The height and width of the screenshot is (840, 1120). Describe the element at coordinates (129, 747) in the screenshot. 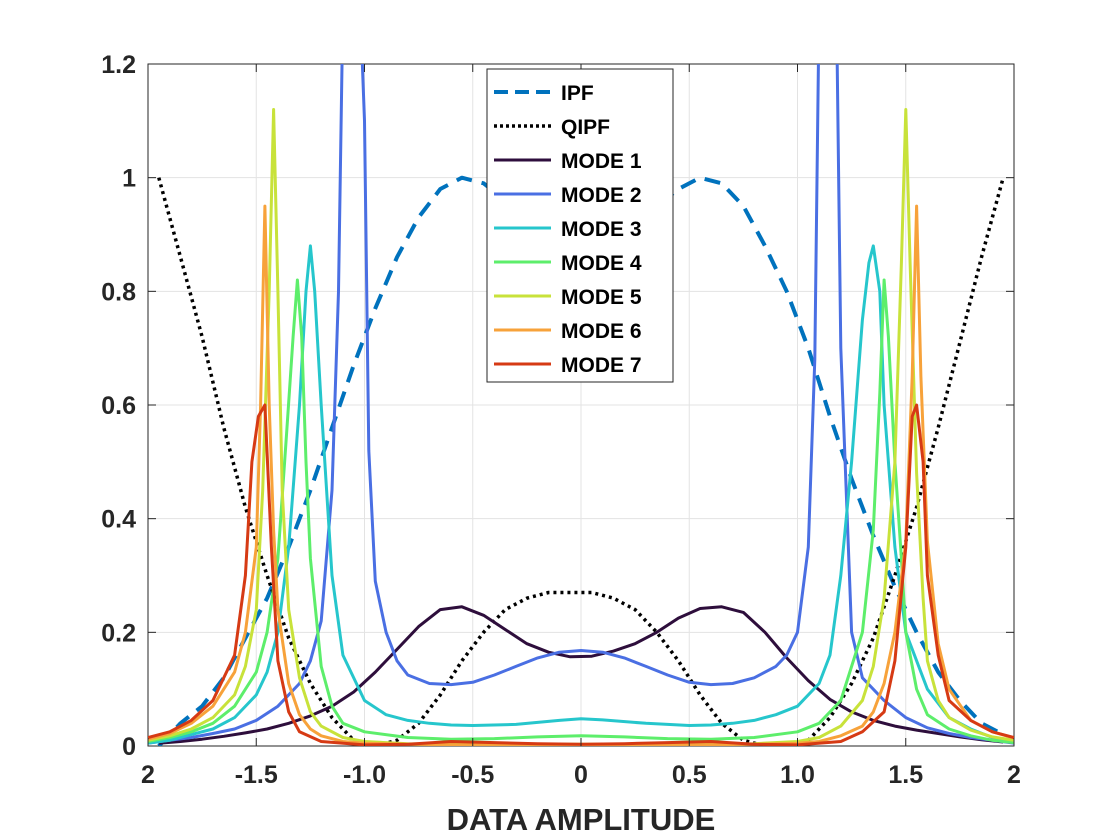

I see `y-tick-label: 0` at that location.